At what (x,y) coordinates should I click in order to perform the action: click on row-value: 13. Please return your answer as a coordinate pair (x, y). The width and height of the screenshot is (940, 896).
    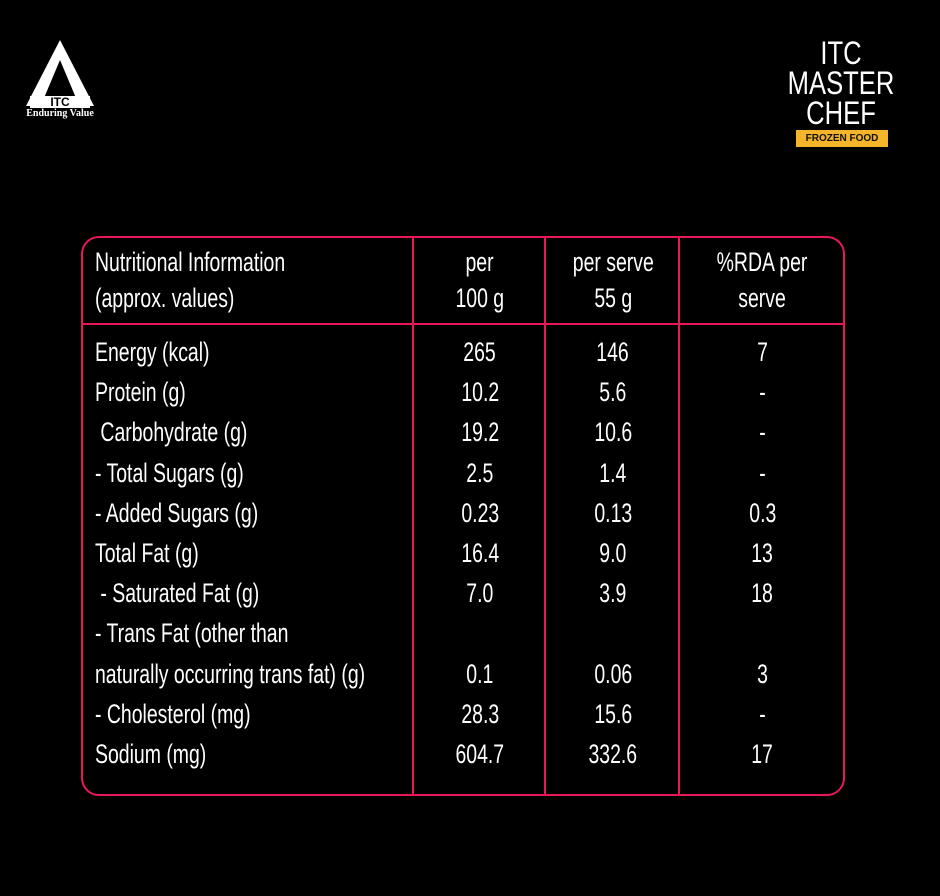
    Looking at the image, I should click on (762, 553).